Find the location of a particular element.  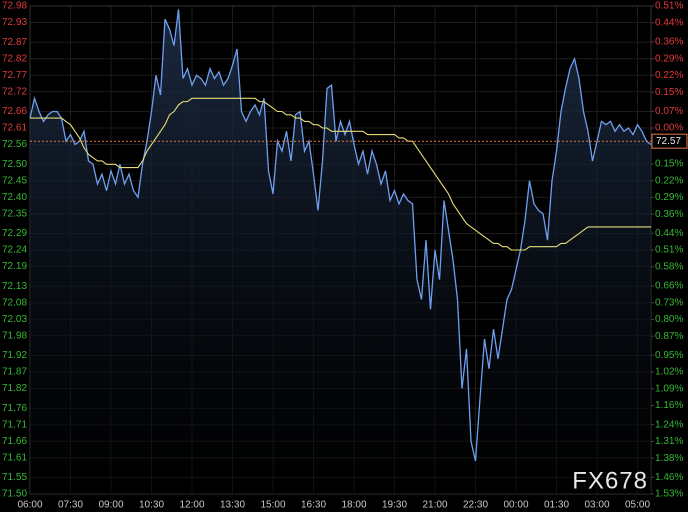

x-tick-label: 13:30 is located at coordinates (232, 505).